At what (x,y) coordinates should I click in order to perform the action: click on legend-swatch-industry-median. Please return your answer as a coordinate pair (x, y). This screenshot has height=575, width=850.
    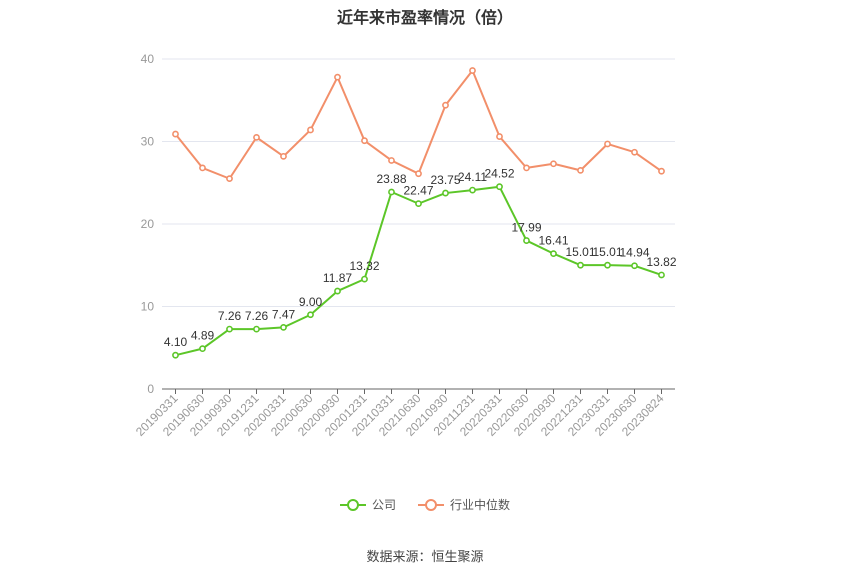
    Looking at the image, I should click on (431, 505).